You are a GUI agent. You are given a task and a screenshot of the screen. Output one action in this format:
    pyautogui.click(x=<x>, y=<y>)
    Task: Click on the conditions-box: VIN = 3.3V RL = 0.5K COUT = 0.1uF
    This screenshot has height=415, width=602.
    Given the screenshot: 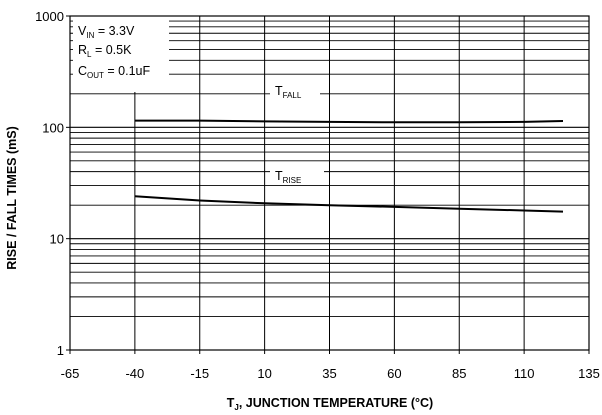 What is the action you would take?
    pyautogui.click(x=121, y=54)
    